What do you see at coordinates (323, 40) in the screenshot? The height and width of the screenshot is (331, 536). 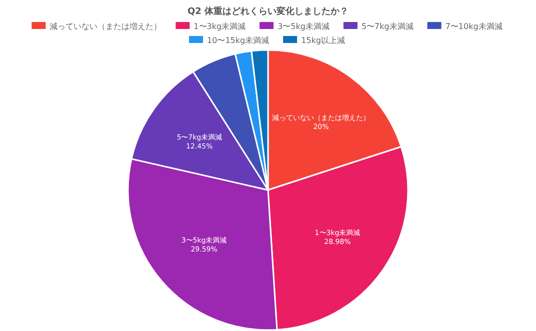 I see `legend-label: 15kg以上減` at bounding box center [323, 40].